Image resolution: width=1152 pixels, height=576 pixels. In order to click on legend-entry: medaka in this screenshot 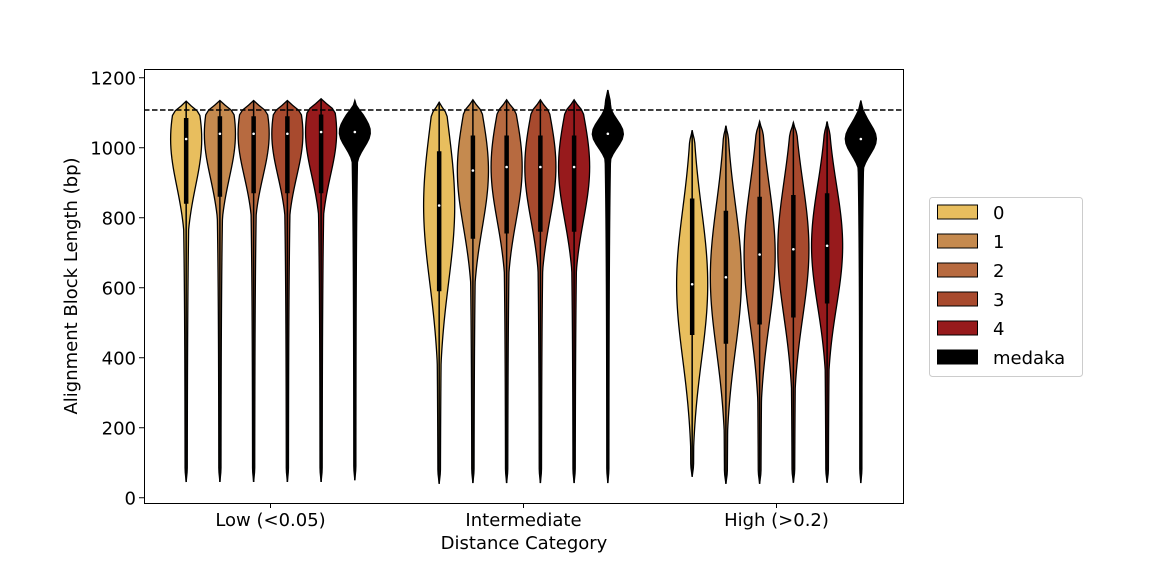, I will do `click(1001, 358)`.